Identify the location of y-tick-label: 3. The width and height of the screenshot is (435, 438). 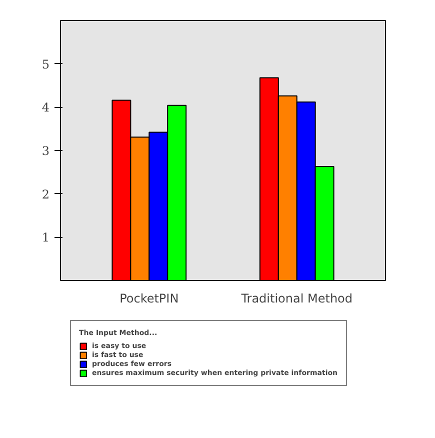
(46, 151).